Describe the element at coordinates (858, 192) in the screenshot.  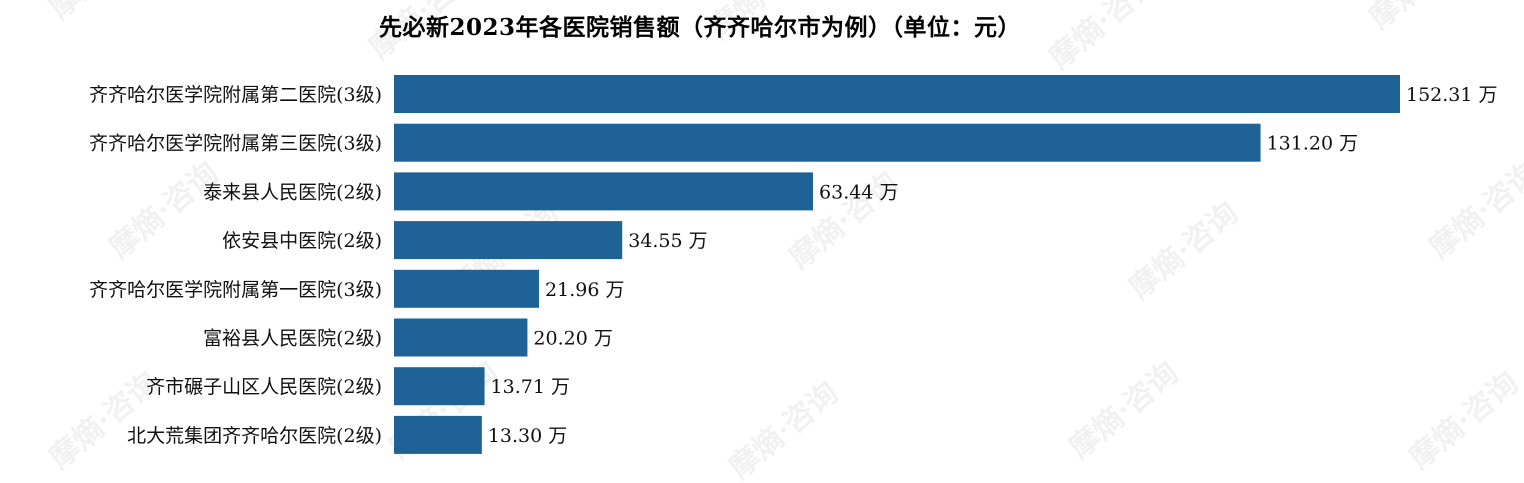
I see `value-label-2: 63.44 万` at that location.